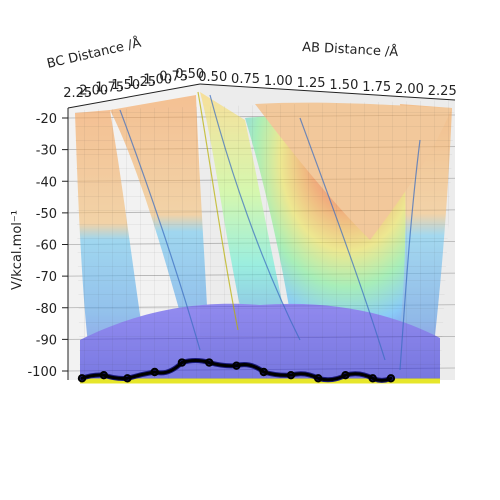 The image size is (500, 500). I want to click on z-tick-label: -20, so click(46, 119).